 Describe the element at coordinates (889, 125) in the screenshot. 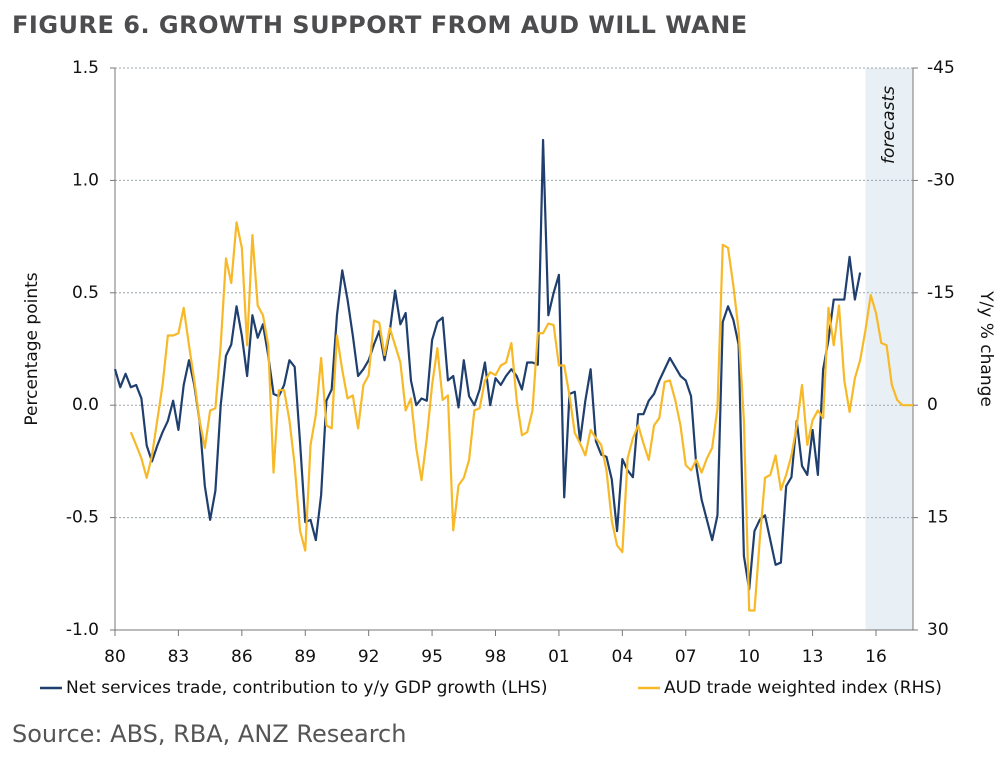

I see `forecast-label: forecasts` at that location.